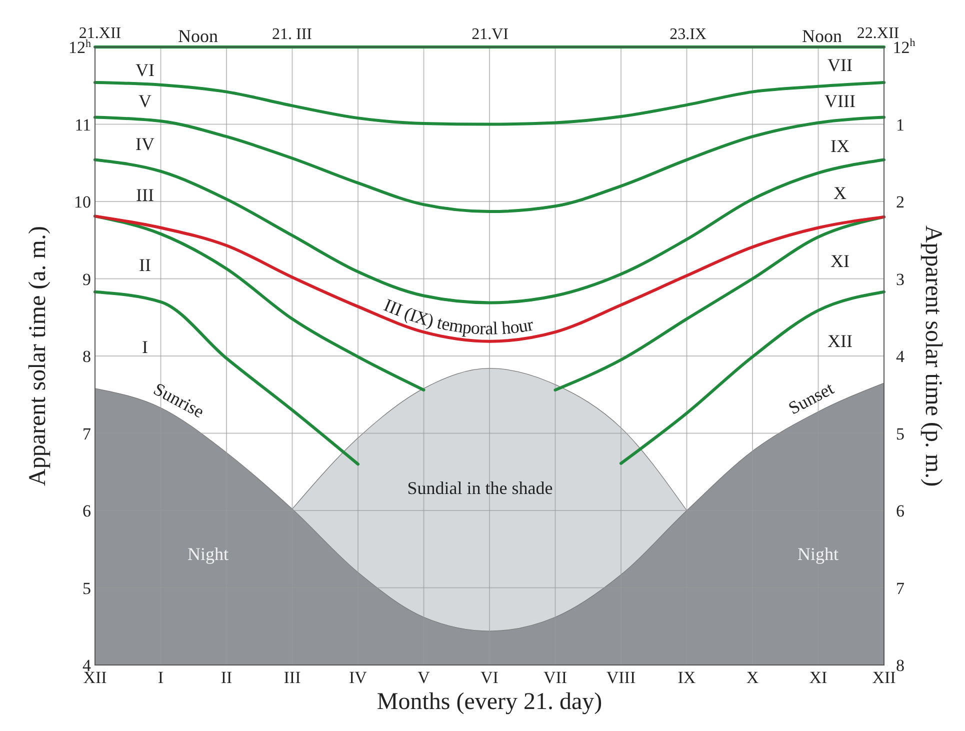 The image size is (965, 731). What do you see at coordinates (900, 356) in the screenshot?
I see `y2-tick-label: 4` at bounding box center [900, 356].